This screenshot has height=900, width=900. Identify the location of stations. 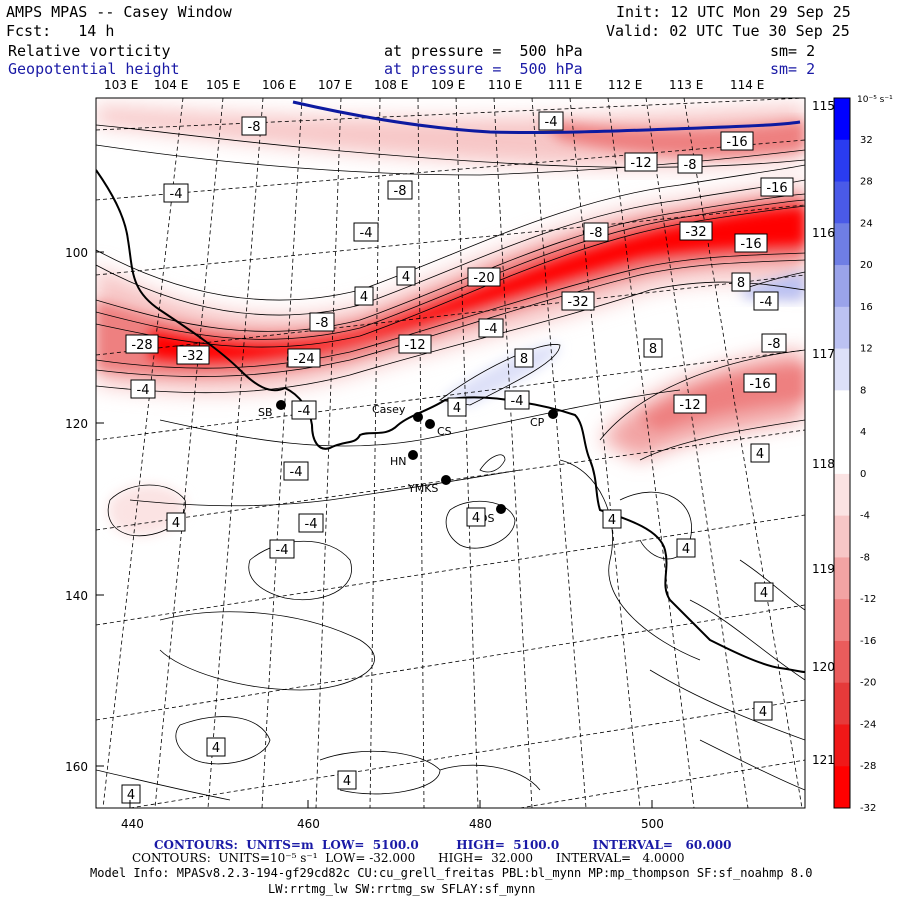
(417, 457).